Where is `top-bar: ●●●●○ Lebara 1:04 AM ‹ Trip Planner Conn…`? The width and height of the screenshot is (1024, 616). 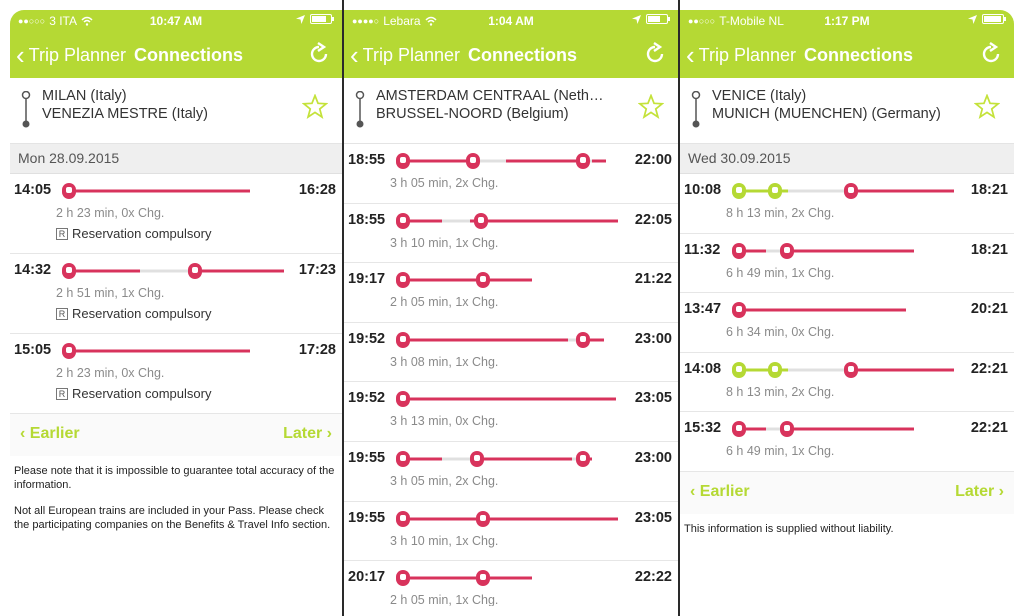 top-bar: ●●●●○ Lebara 1:04 AM ‹ Trip Planner Conn… is located at coordinates (511, 44).